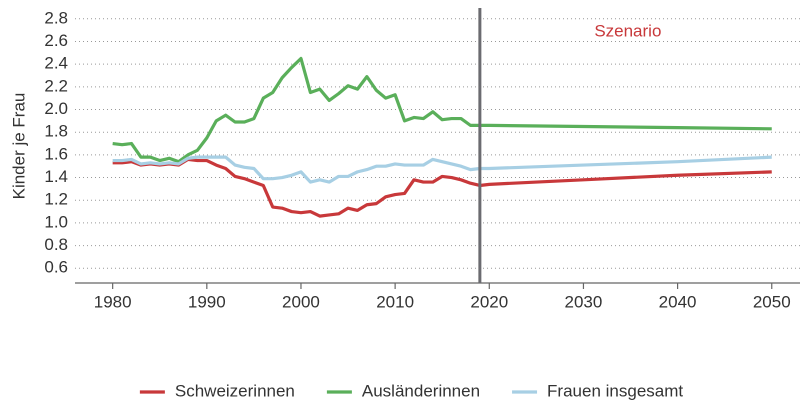 The width and height of the screenshot is (807, 408). What do you see at coordinates (56, 63) in the screenshot?
I see `y-tick-label: 2.4` at bounding box center [56, 63].